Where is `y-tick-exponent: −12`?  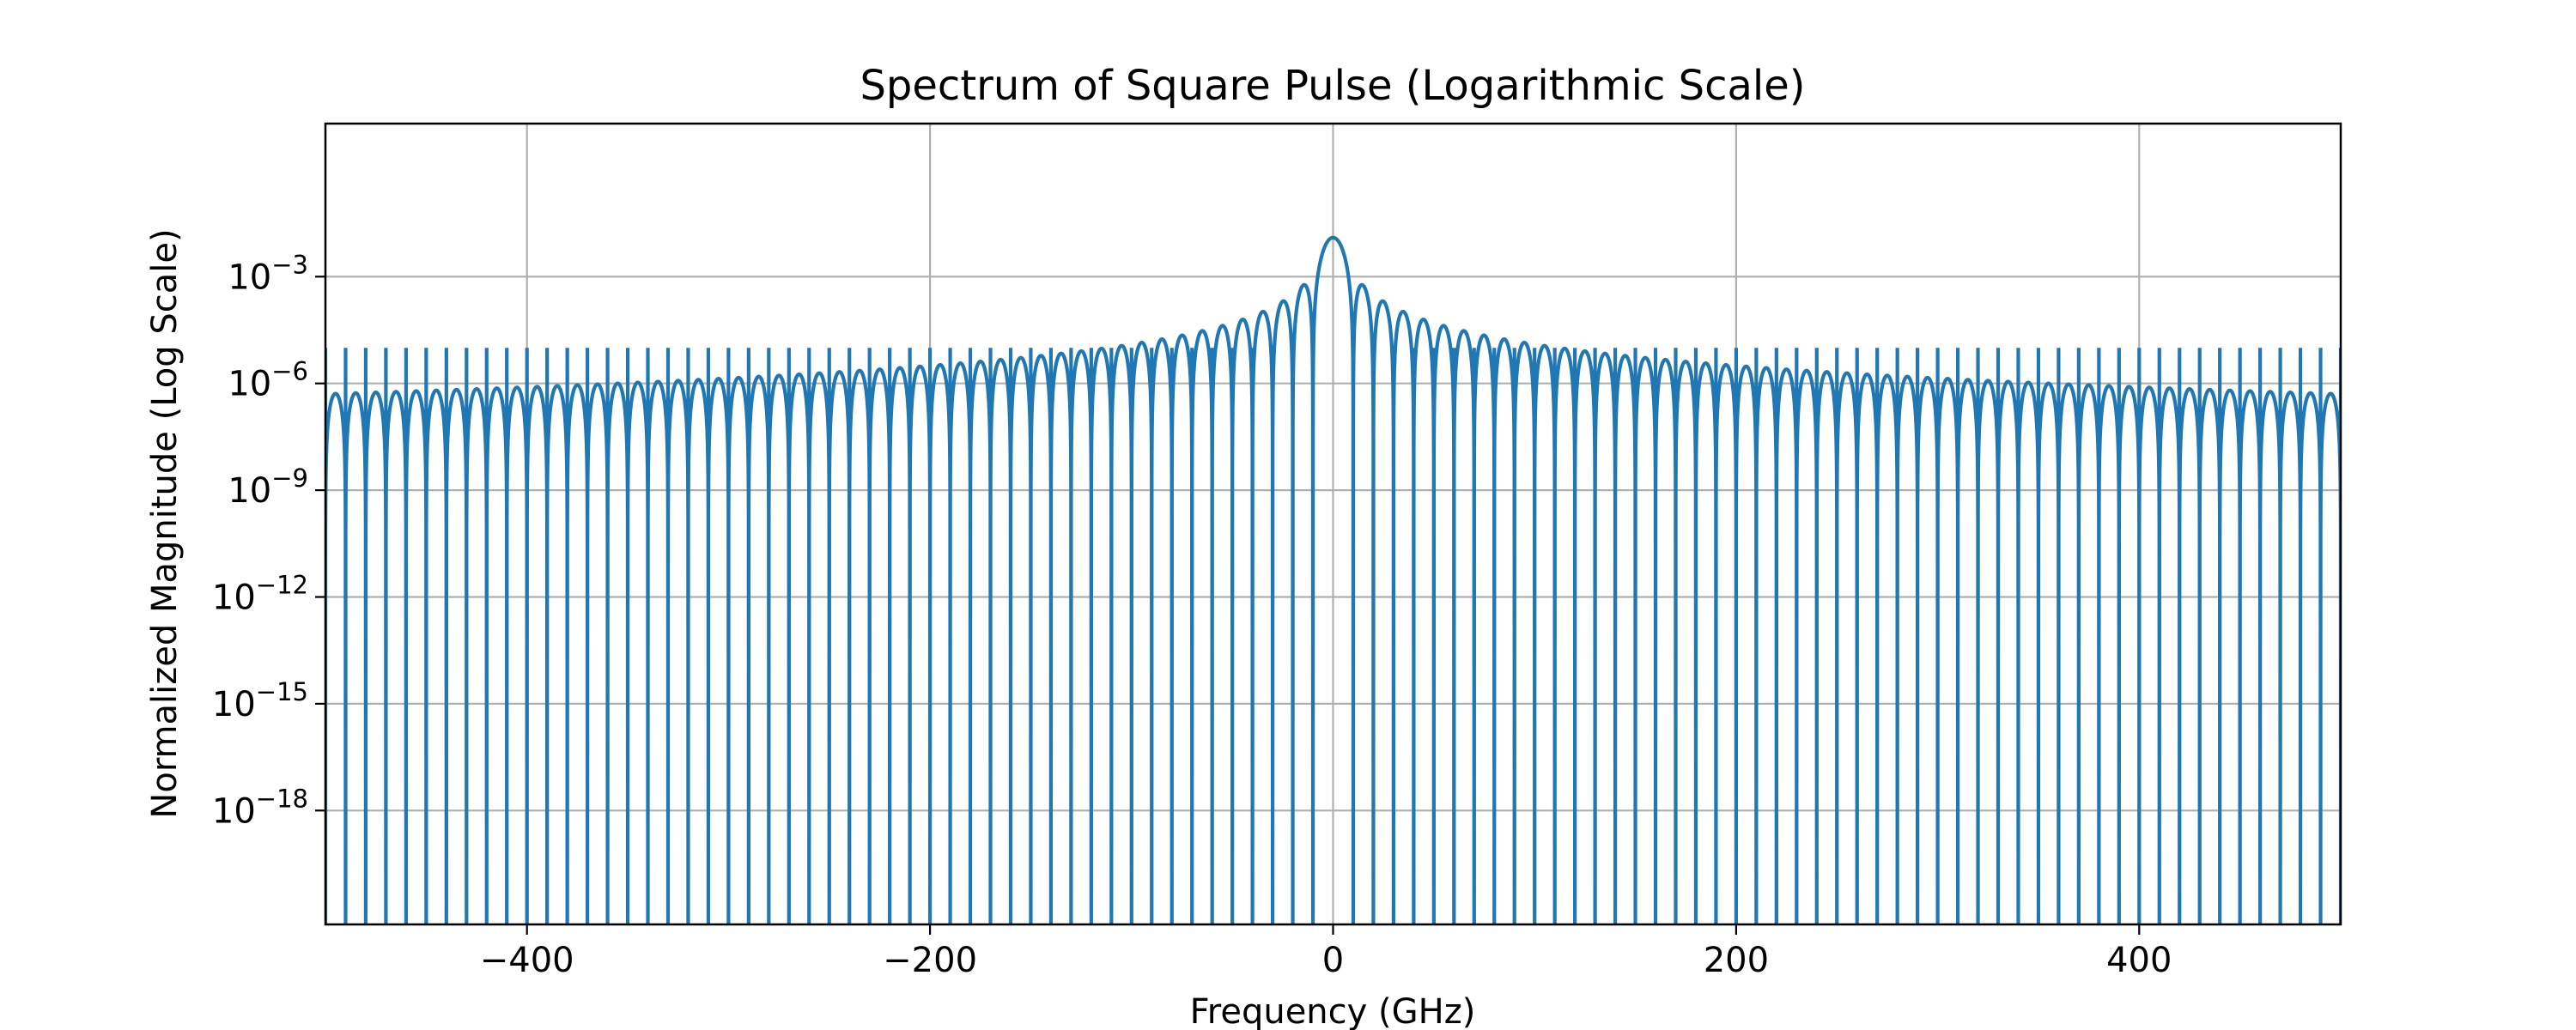 y-tick-exponent: −12 is located at coordinates (282, 585).